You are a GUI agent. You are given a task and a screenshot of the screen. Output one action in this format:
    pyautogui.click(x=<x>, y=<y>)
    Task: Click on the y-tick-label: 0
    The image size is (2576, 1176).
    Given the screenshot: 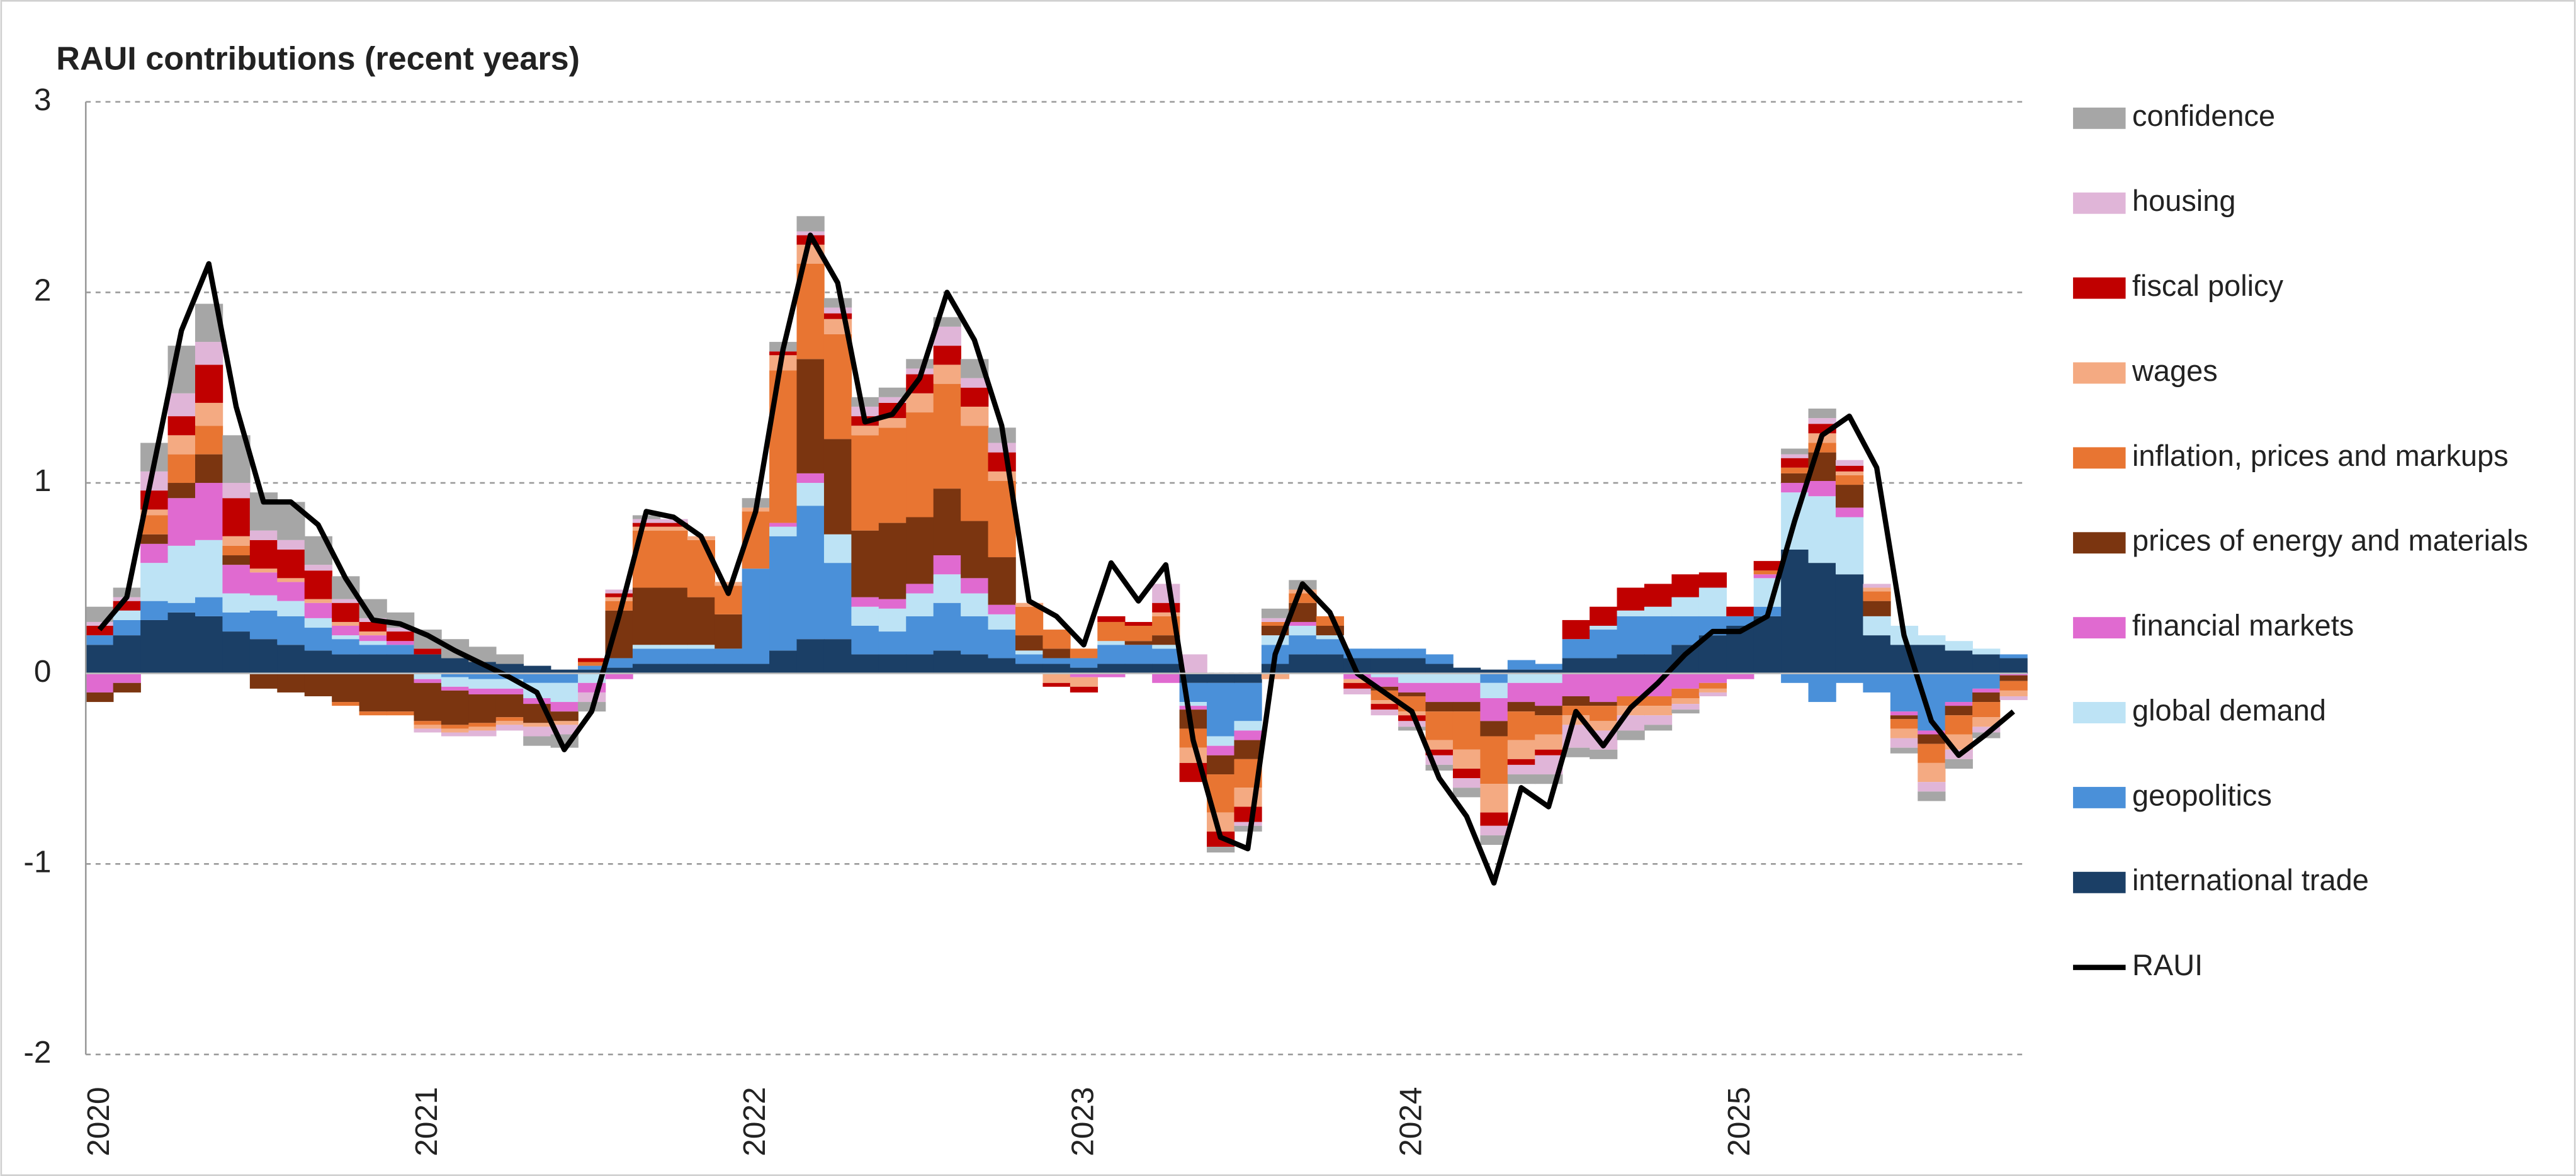 What is the action you would take?
    pyautogui.click(x=43, y=671)
    